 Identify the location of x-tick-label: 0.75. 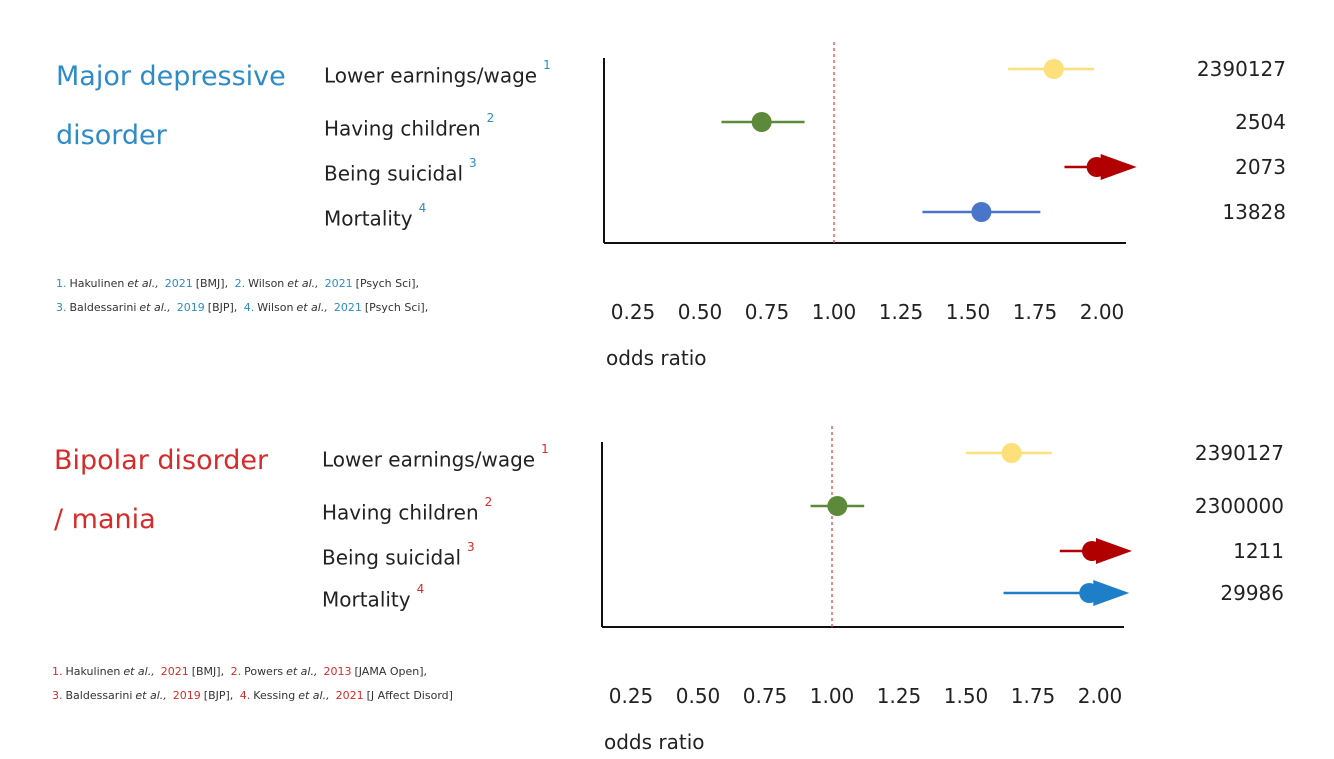
(767, 312).